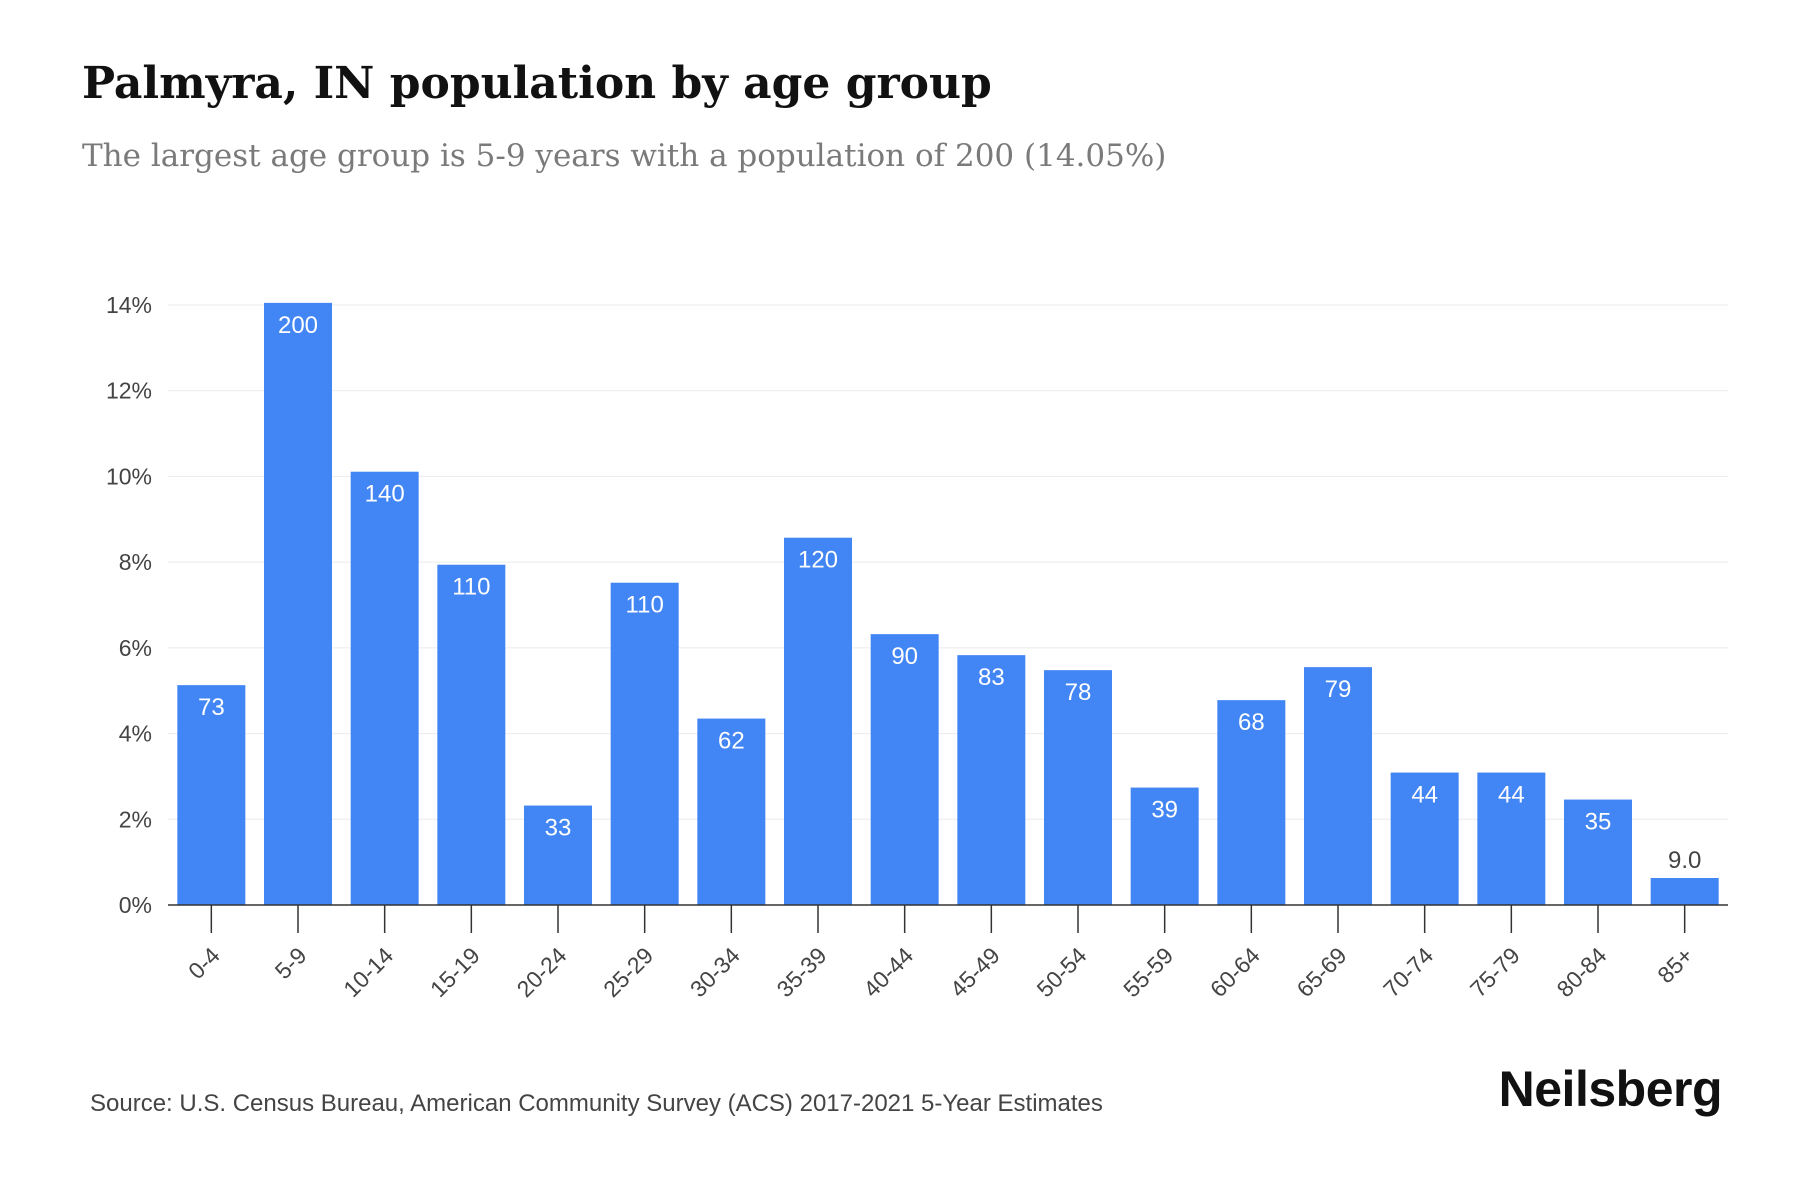 The image size is (1800, 1200). What do you see at coordinates (818, 560) in the screenshot?
I see `bar-value-label: 120` at bounding box center [818, 560].